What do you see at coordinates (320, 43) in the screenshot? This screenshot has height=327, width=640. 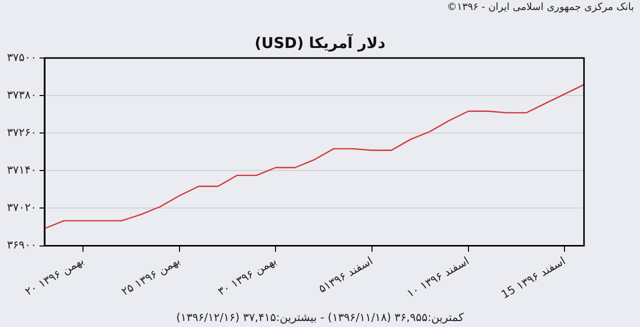 I see `chart-title: دلار آمریکا (USD)` at bounding box center [320, 43].